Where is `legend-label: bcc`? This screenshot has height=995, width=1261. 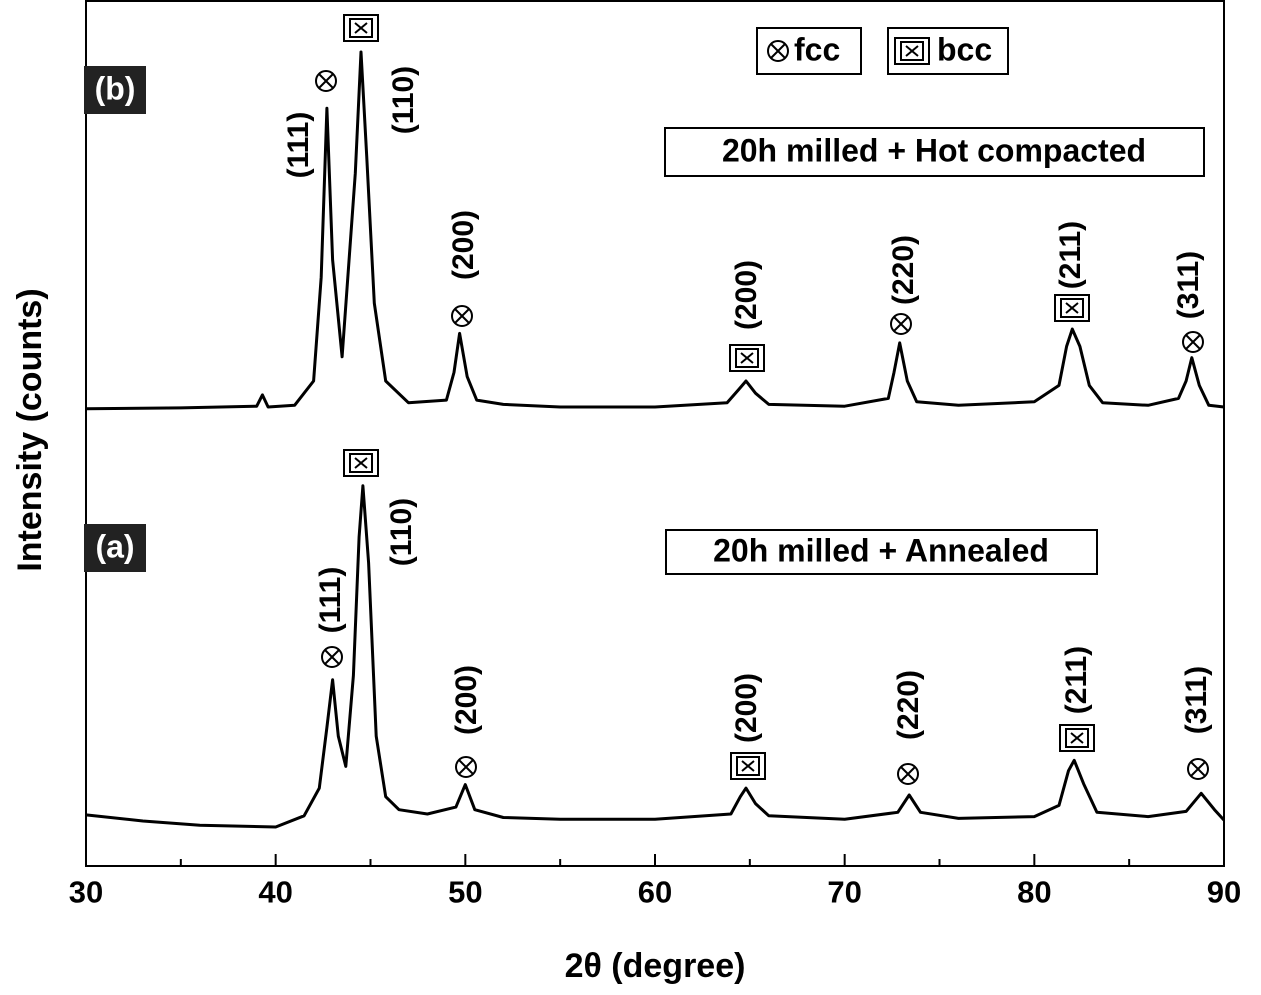 legend-label: bcc is located at coordinates (964, 49).